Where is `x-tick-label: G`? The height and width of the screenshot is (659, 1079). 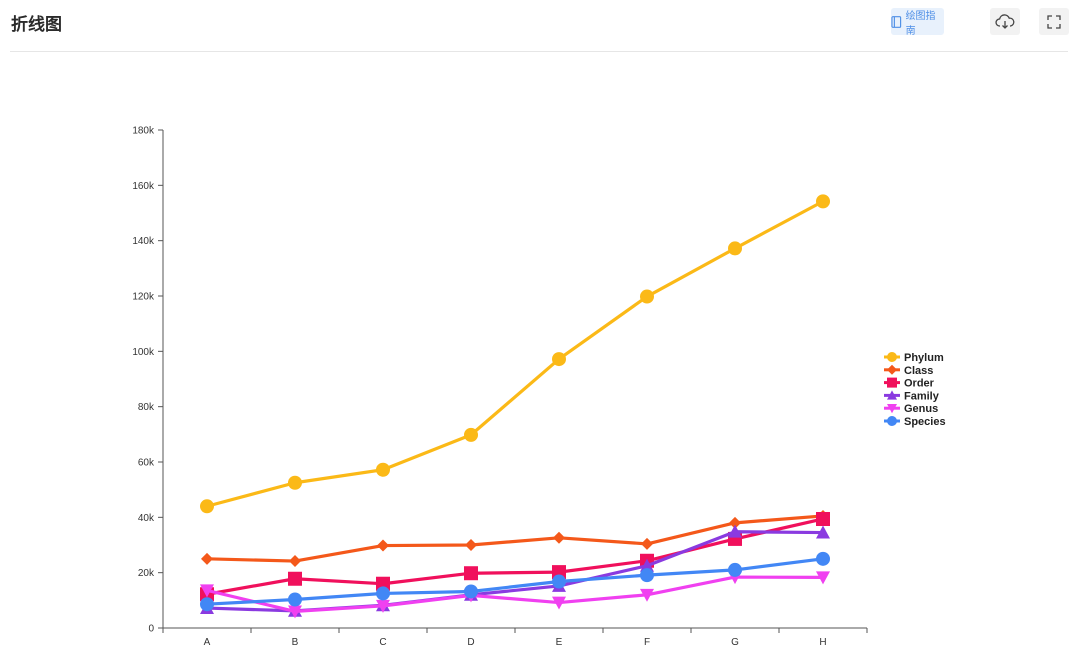
x-tick-label: G is located at coordinates (735, 642).